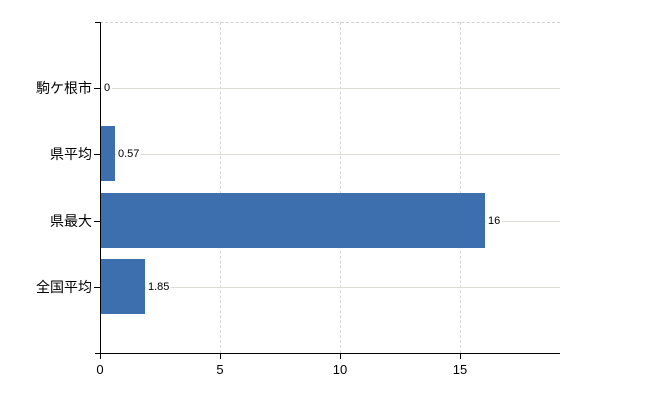 The width and height of the screenshot is (650, 400). What do you see at coordinates (159, 287) in the screenshot?
I see `bar-value-label: 1.85` at bounding box center [159, 287].